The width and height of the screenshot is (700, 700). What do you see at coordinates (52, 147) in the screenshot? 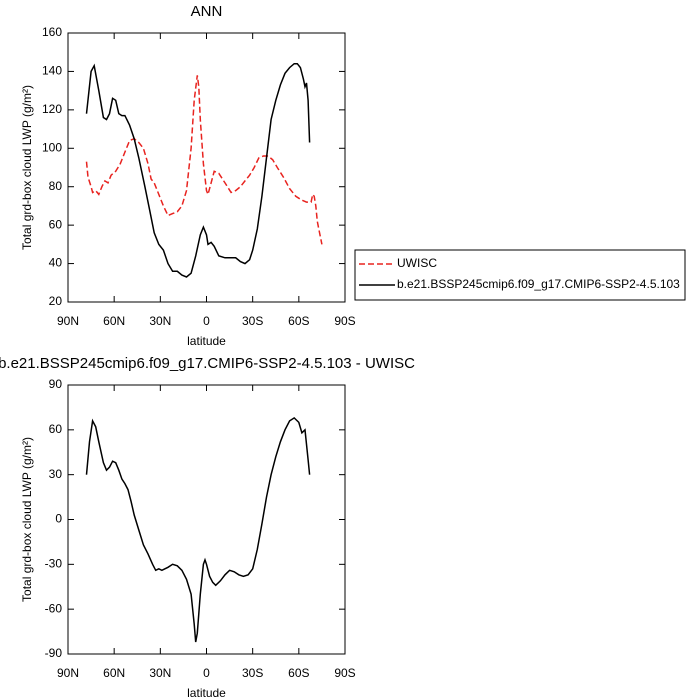
I see `y-tick-label: 100` at bounding box center [52, 147].